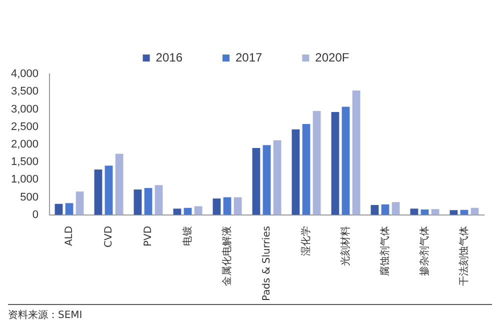 This screenshot has width=500, height=332. What do you see at coordinates (249, 57) in the screenshot?
I see `legend-label: 2017` at bounding box center [249, 57].